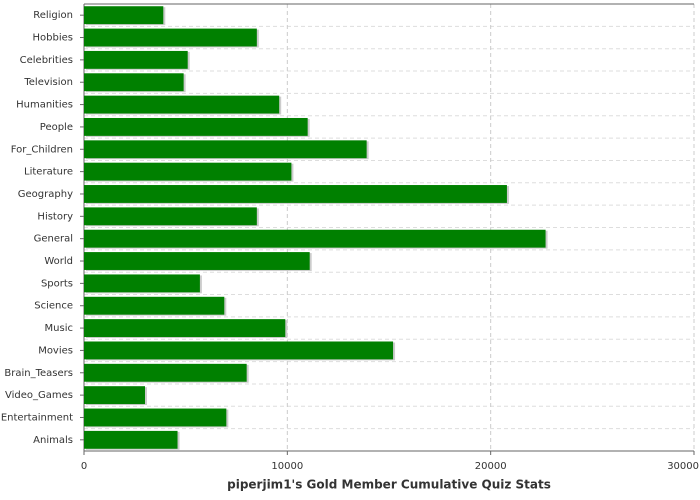 The image size is (700, 500). What do you see at coordinates (45, 194) in the screenshot?
I see `y-tick-label: Geography` at bounding box center [45, 194].